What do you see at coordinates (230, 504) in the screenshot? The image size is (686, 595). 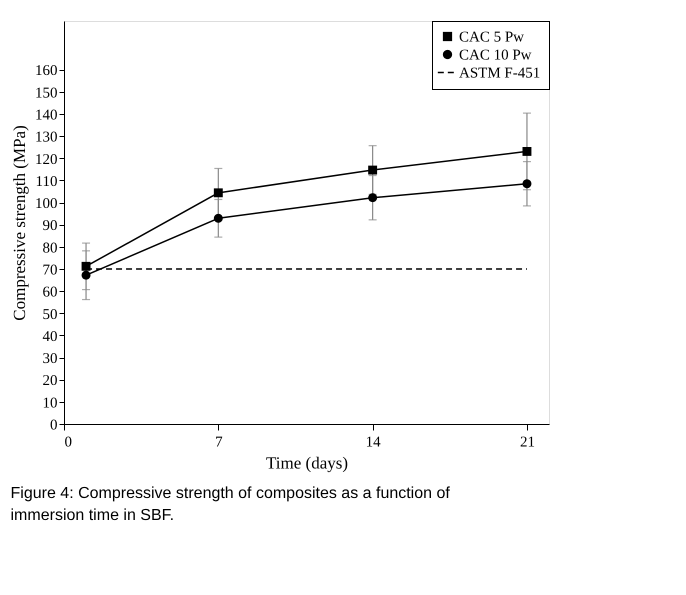 I see `text: Figure 4: Compressive strength of composites as a function of immersion time in SBF.` at bounding box center [230, 504].